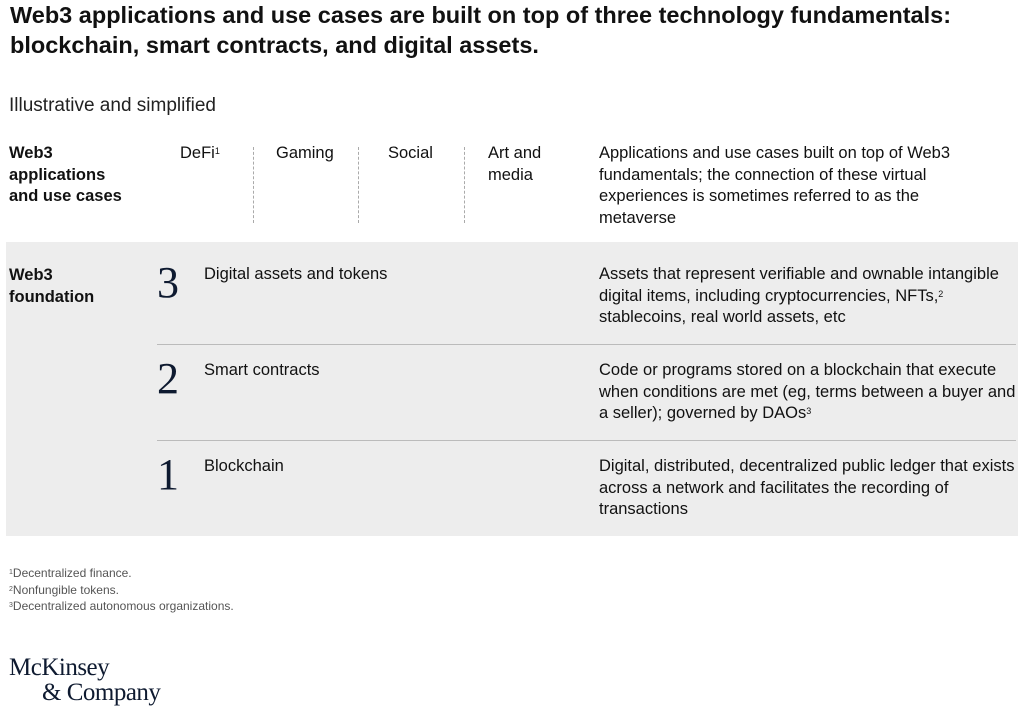 This screenshot has width=1024, height=707. I want to click on application-item: Art and media, so click(525, 164).